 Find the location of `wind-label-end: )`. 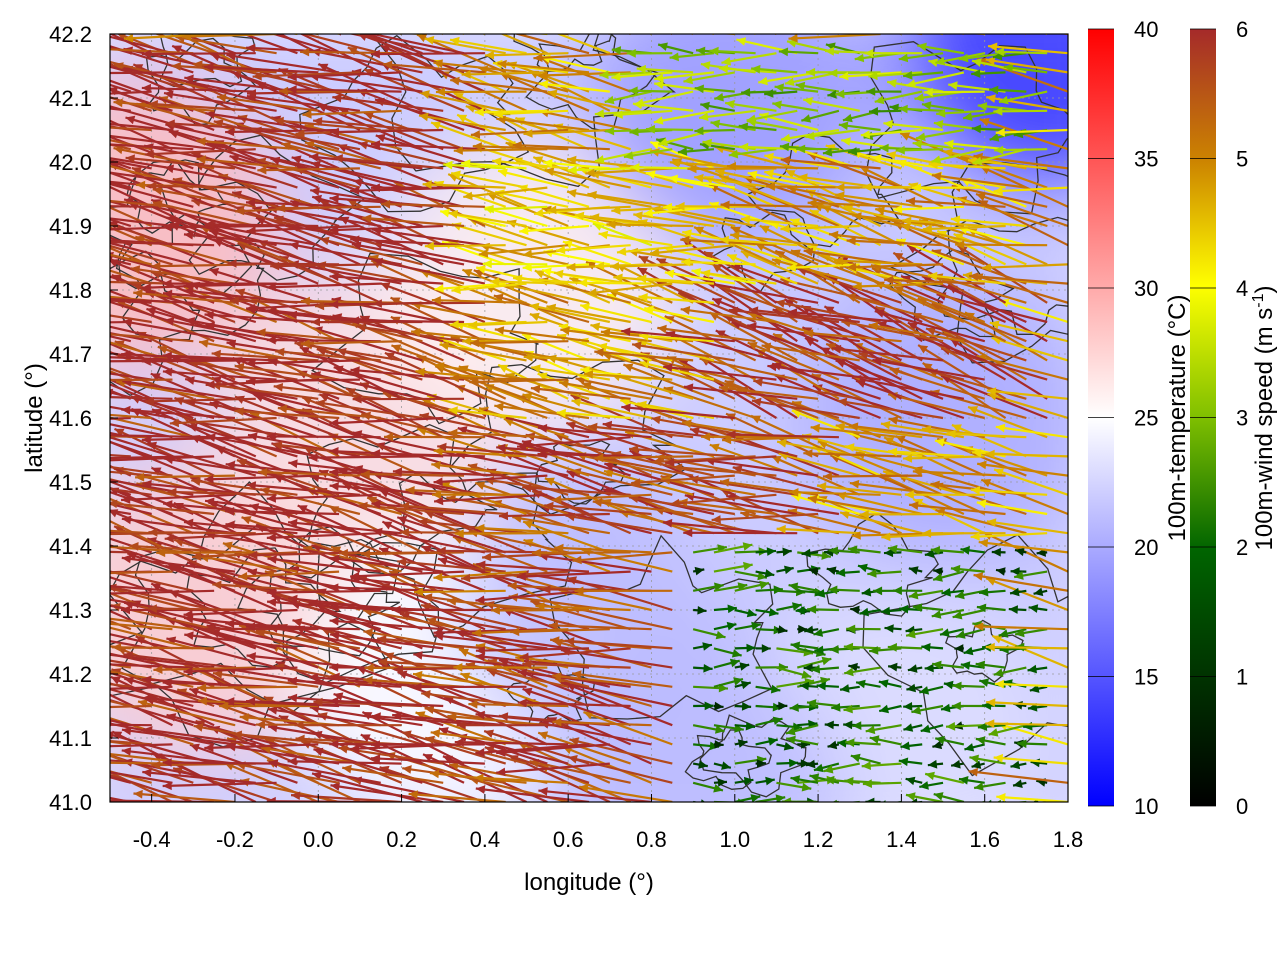

wind-label-end: ) is located at coordinates (1264, 290).